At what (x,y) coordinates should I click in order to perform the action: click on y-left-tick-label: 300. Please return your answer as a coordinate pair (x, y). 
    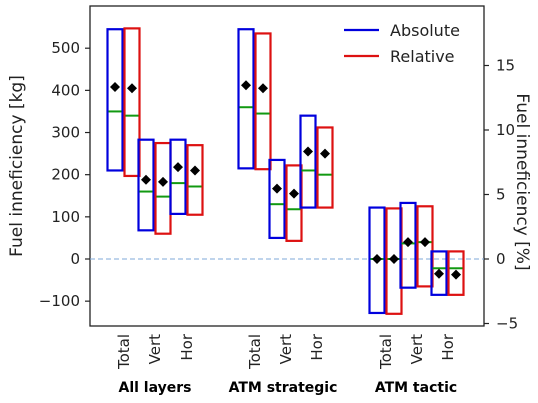
    Looking at the image, I should click on (65, 133).